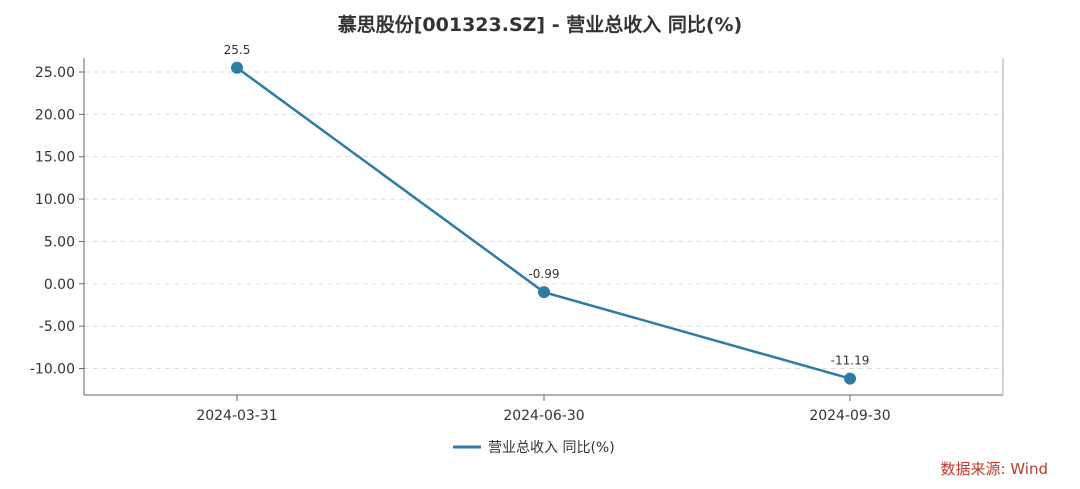 This screenshot has width=1080, height=489. I want to click on legend-label: 营业总收入 同比(%), so click(551, 448).